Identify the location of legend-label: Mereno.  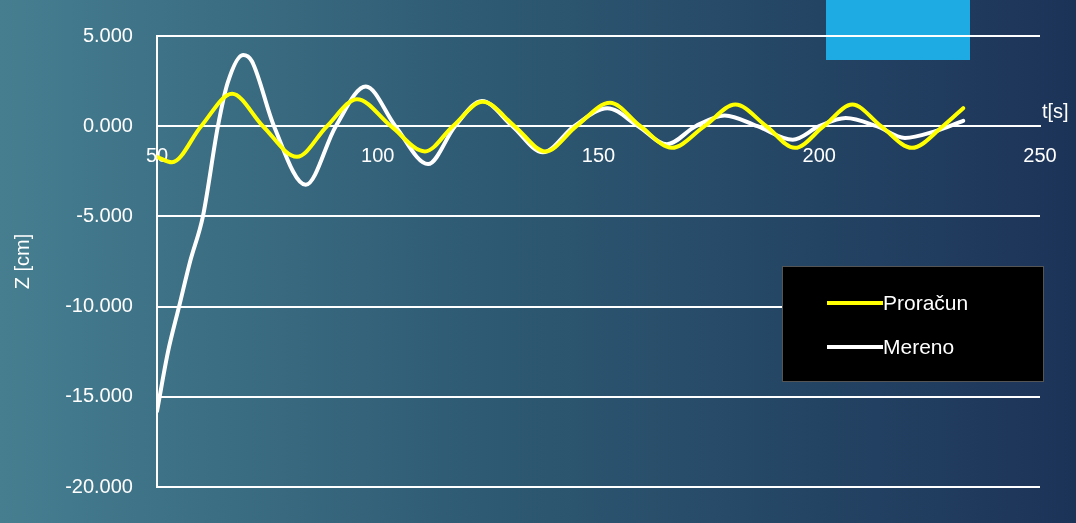
(919, 347).